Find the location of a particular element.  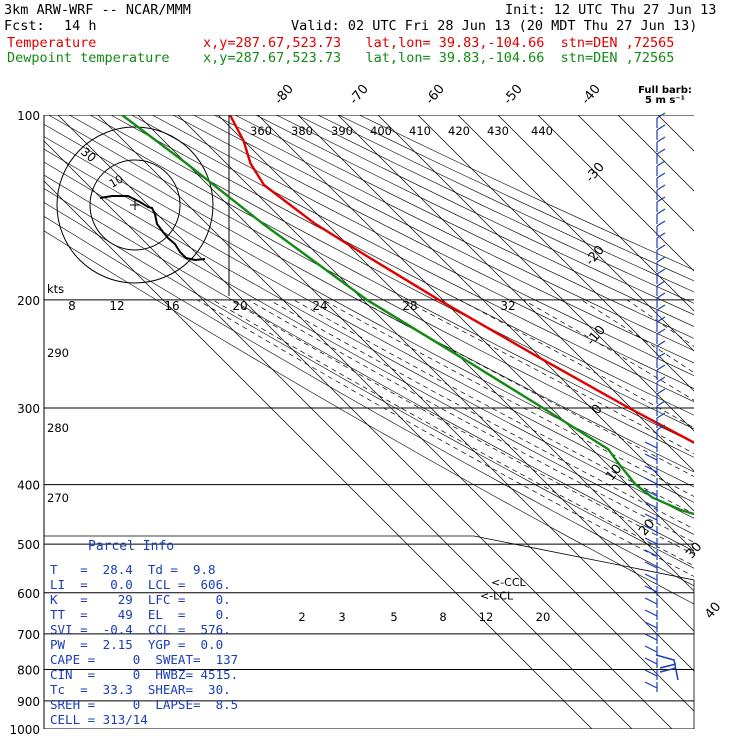

isotherm-label: 10 is located at coordinates (614, 473).